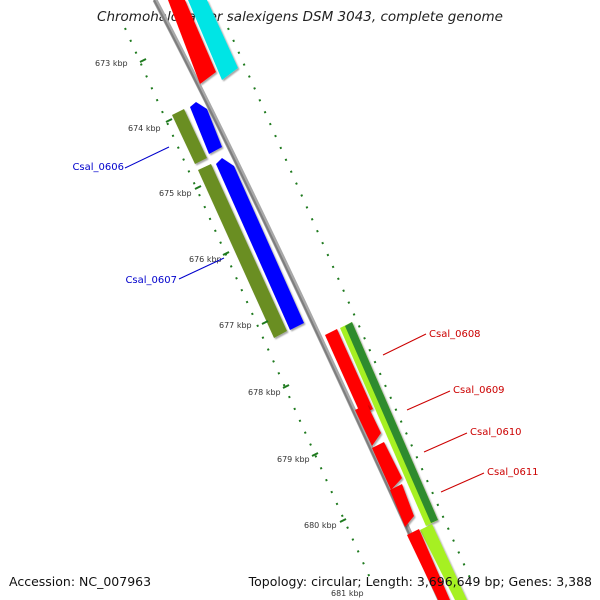 Image resolution: width=600 pixels, height=600 pixels. I want to click on tick-label: 674 kbp, so click(144, 128).